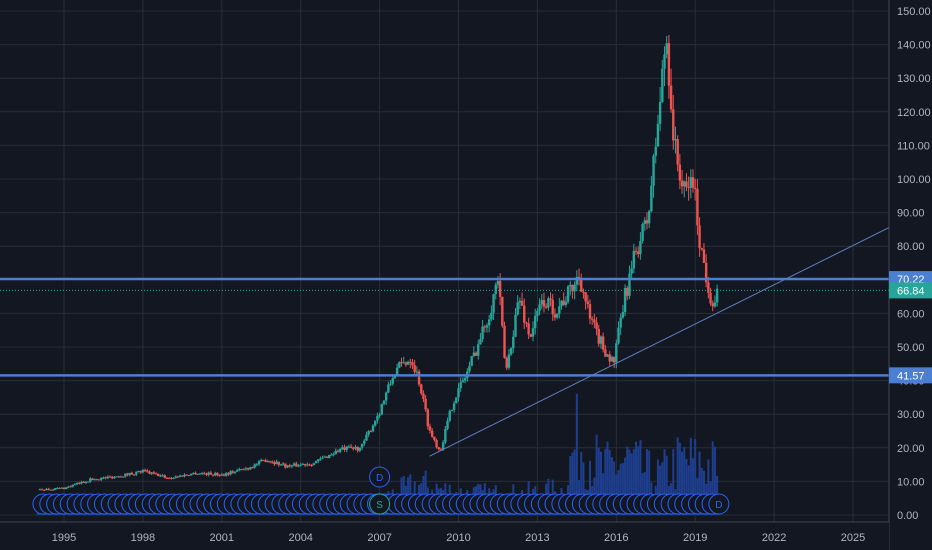 This screenshot has width=932, height=550. I want to click on split-marker-label: S, so click(379, 505).